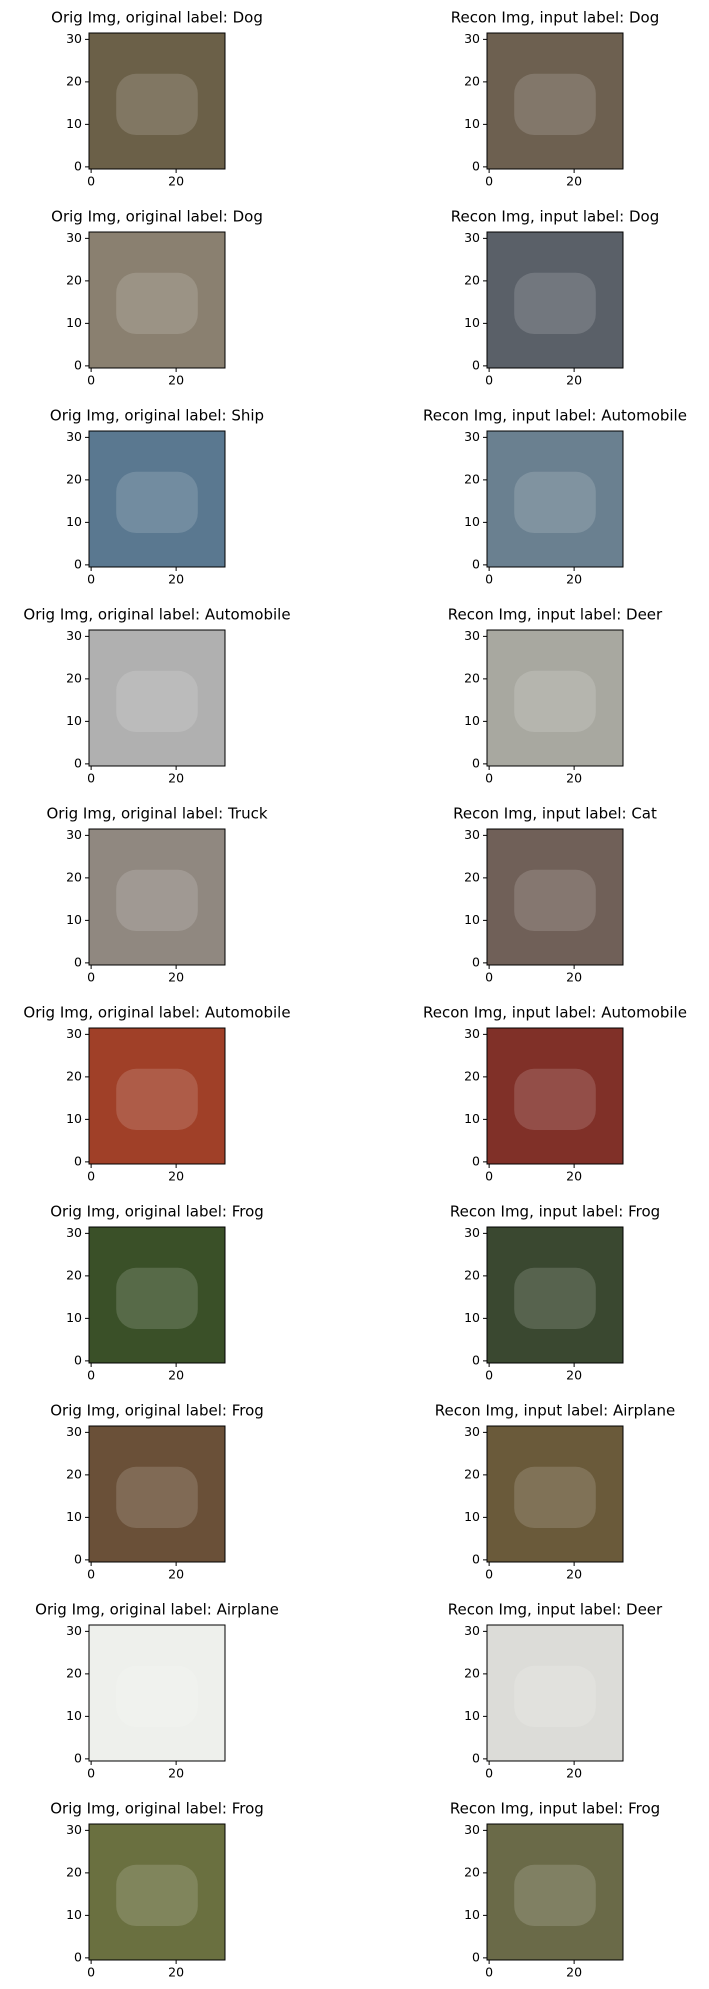 This screenshot has width=709, height=1989. I want to click on panel-title: Orig Img, original label: Automobile, so click(156, 1013).